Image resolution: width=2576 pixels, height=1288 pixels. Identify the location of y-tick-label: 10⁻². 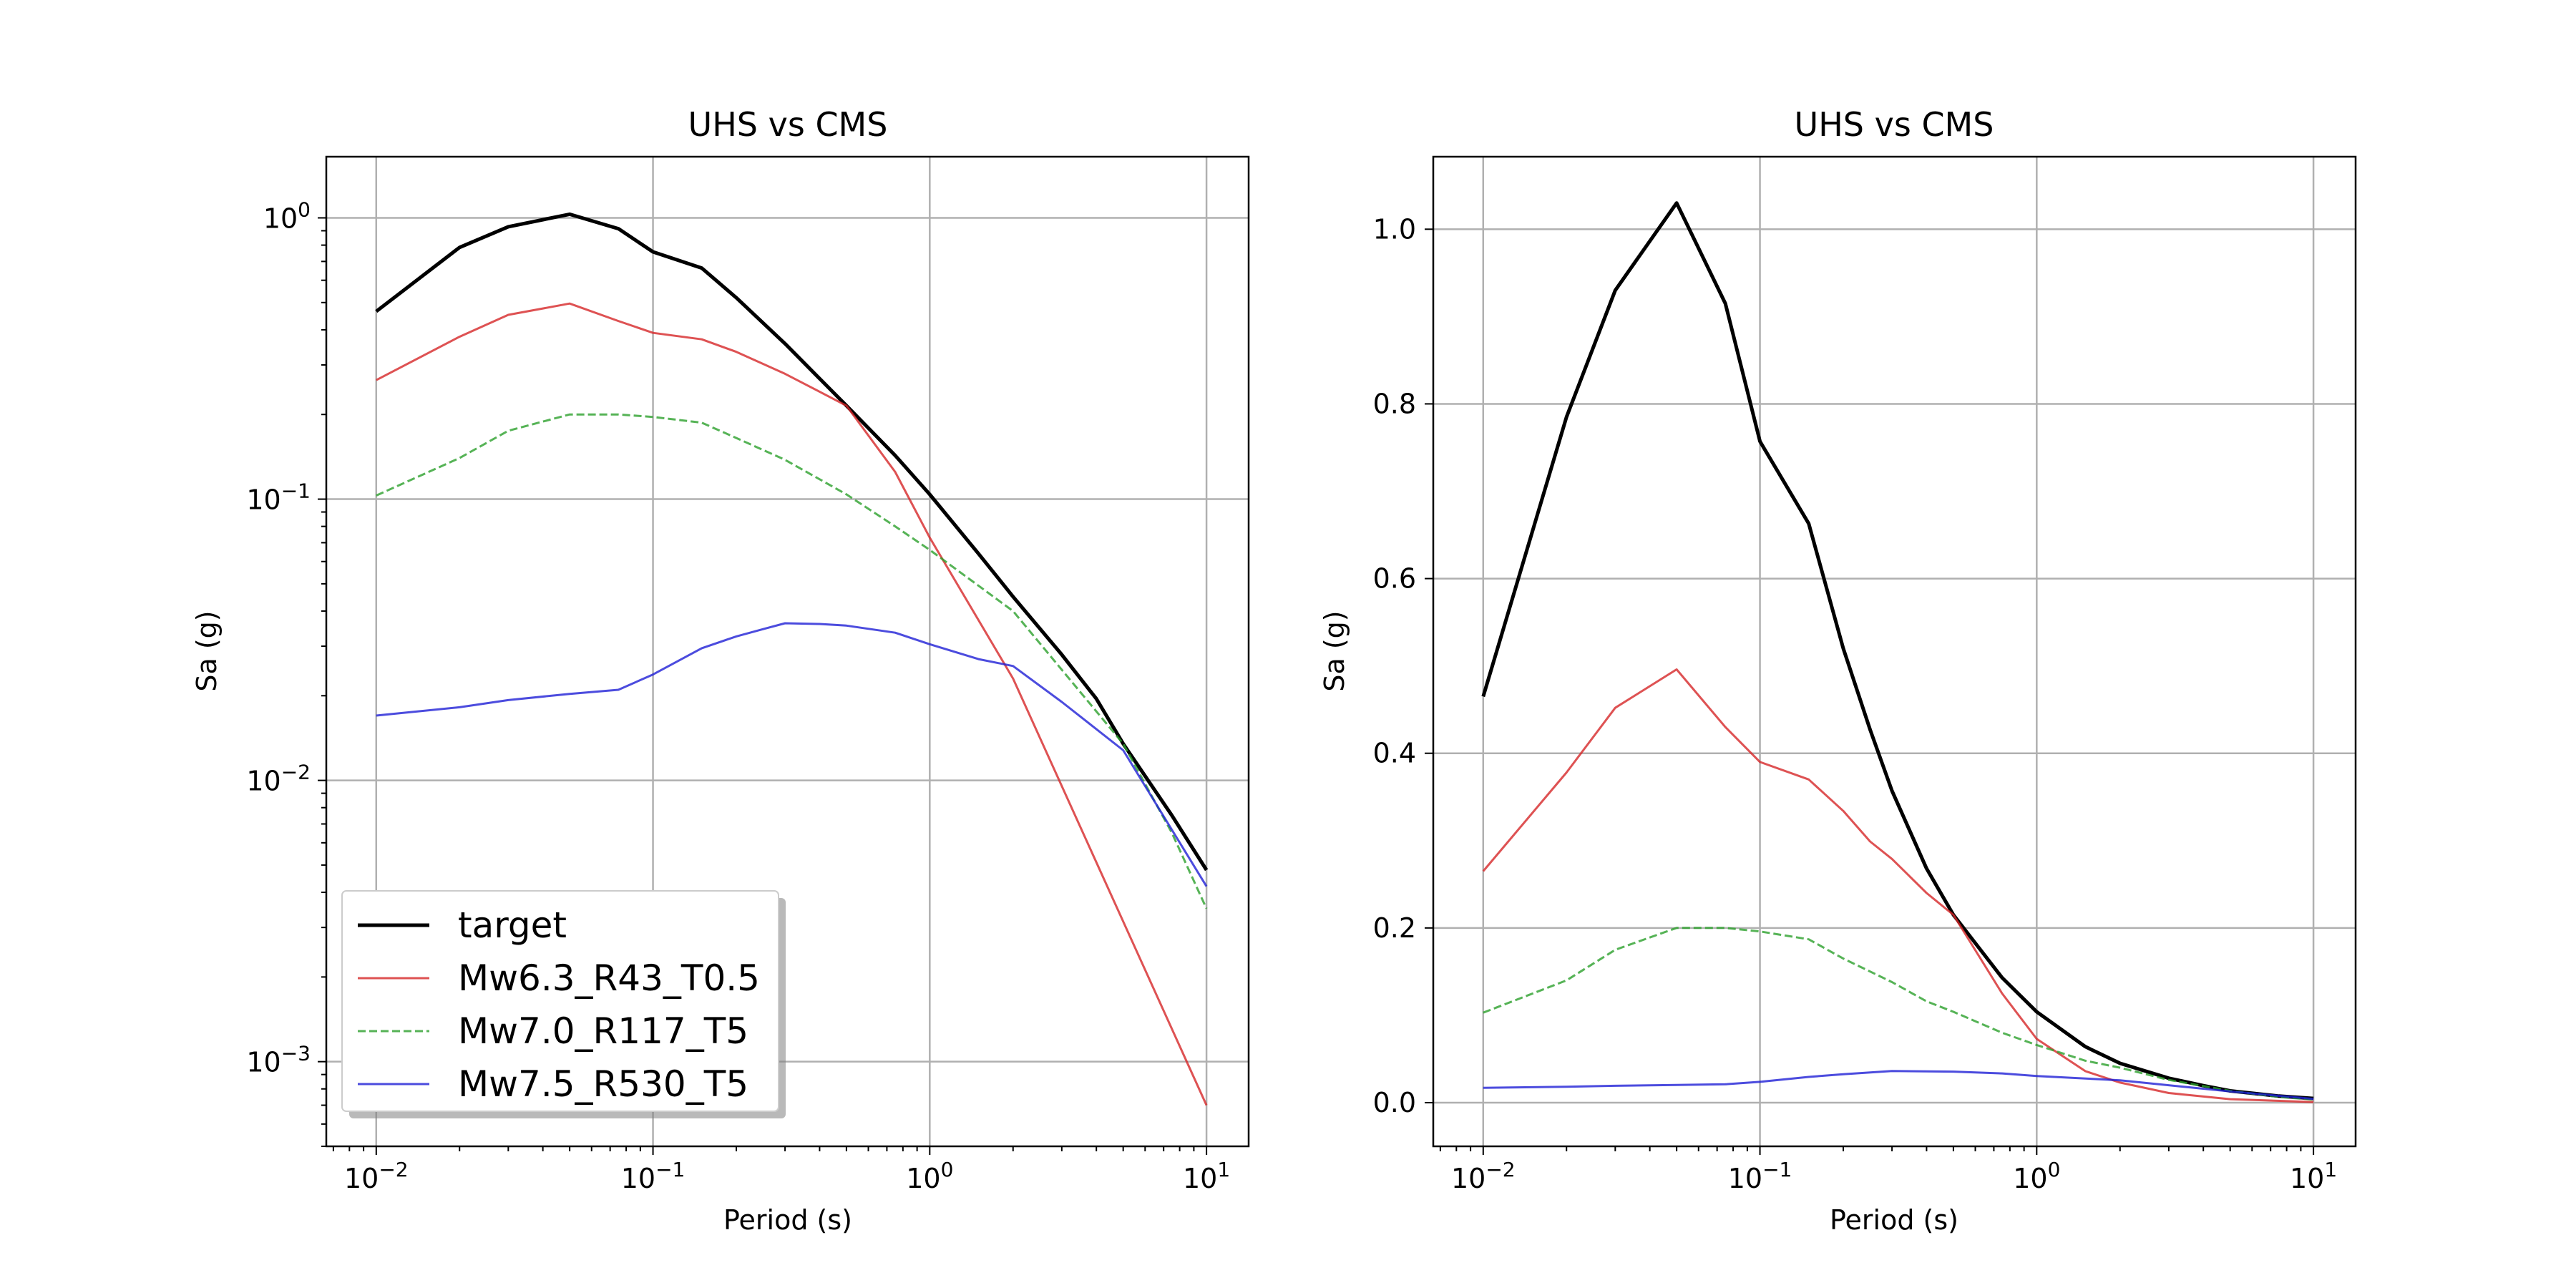
(278, 779).